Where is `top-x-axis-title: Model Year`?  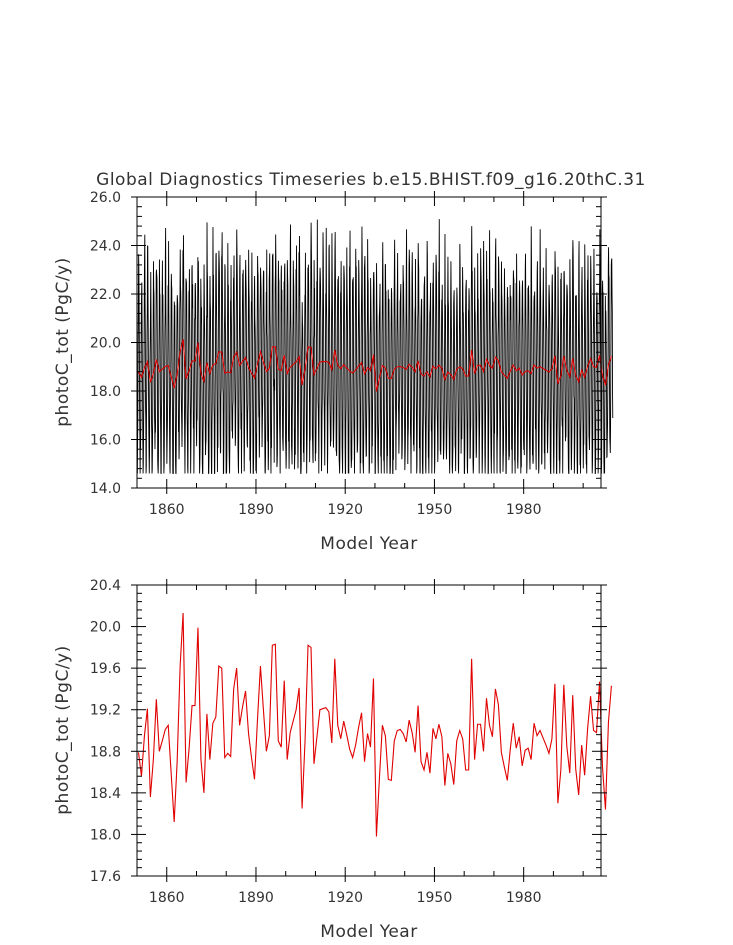
top-x-axis-title: Model Year is located at coordinates (368, 544).